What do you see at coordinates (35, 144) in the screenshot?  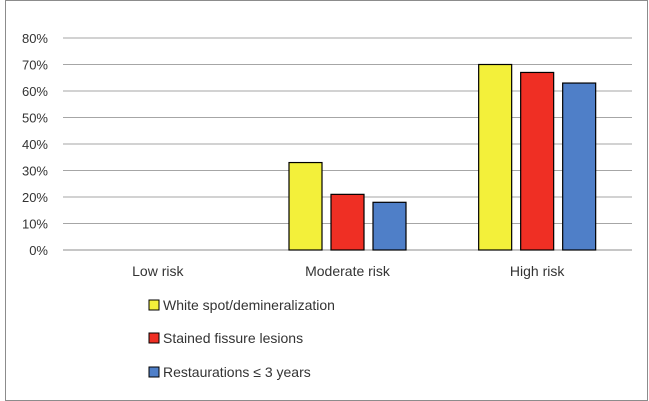 I see `y-tick-label: 40%` at bounding box center [35, 144].